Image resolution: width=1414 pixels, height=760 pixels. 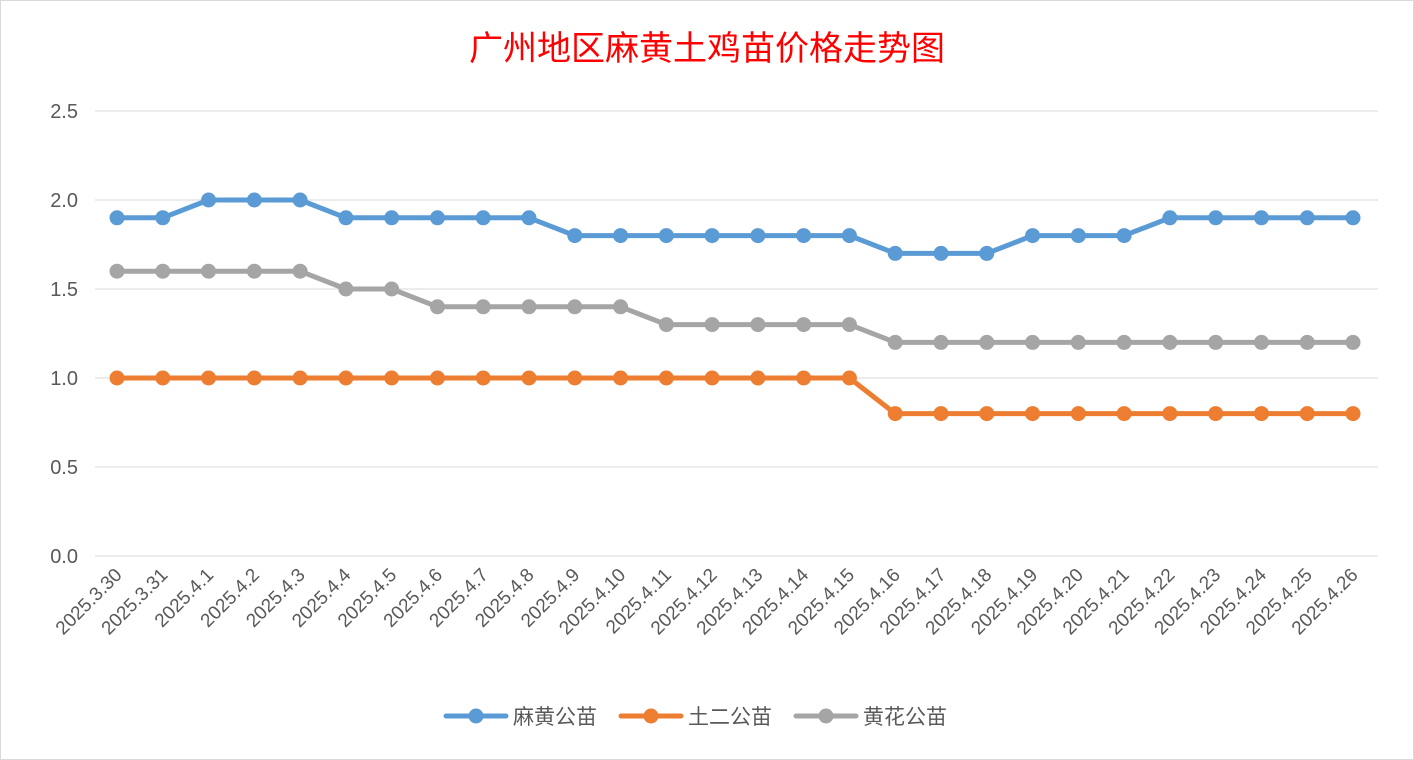 I want to click on legend-label: 麻黄公苗, so click(x=555, y=717).